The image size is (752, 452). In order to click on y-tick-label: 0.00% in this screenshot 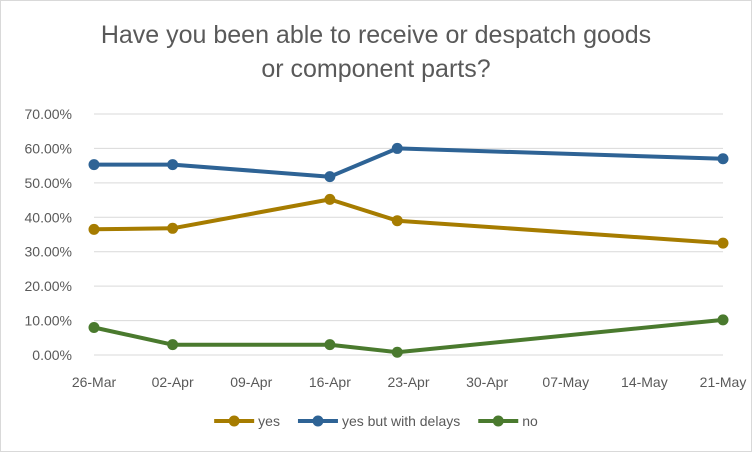, I will do `click(52, 355)`.